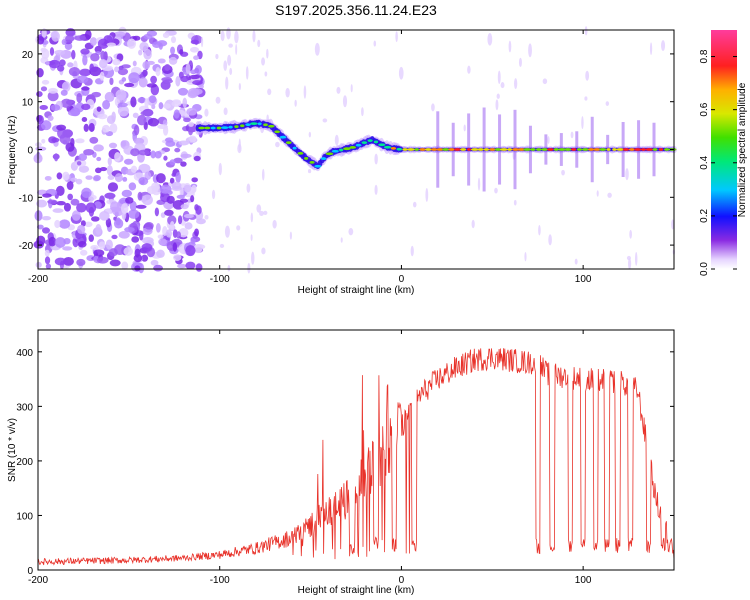 The width and height of the screenshot is (750, 600). Describe the element at coordinates (24, 353) in the screenshot. I see `snr-y-tick-label: 400` at that location.